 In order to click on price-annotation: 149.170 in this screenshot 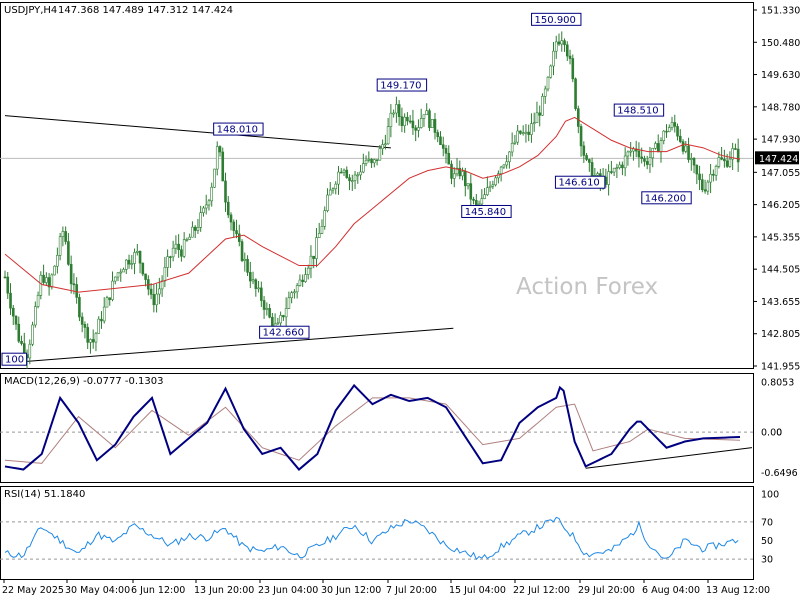, I will do `click(402, 85)`.